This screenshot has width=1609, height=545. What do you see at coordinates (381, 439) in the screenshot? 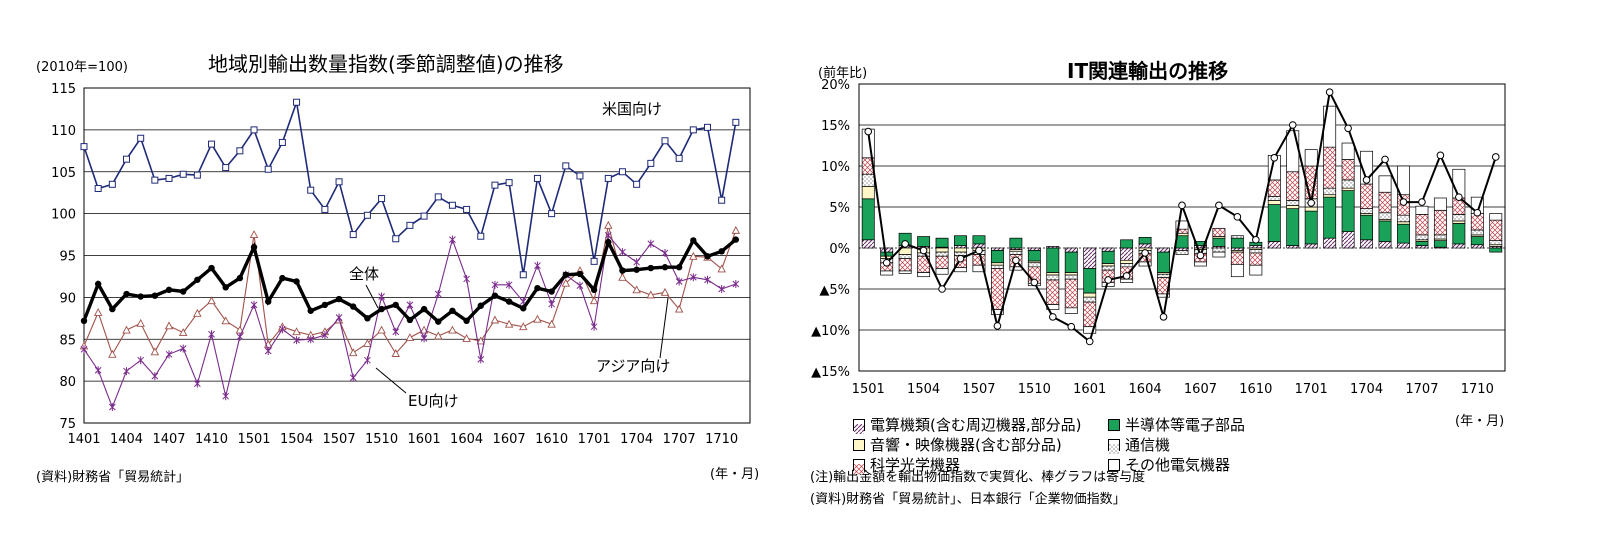
I see `left-x-tick-label: 1510` at bounding box center [381, 439].